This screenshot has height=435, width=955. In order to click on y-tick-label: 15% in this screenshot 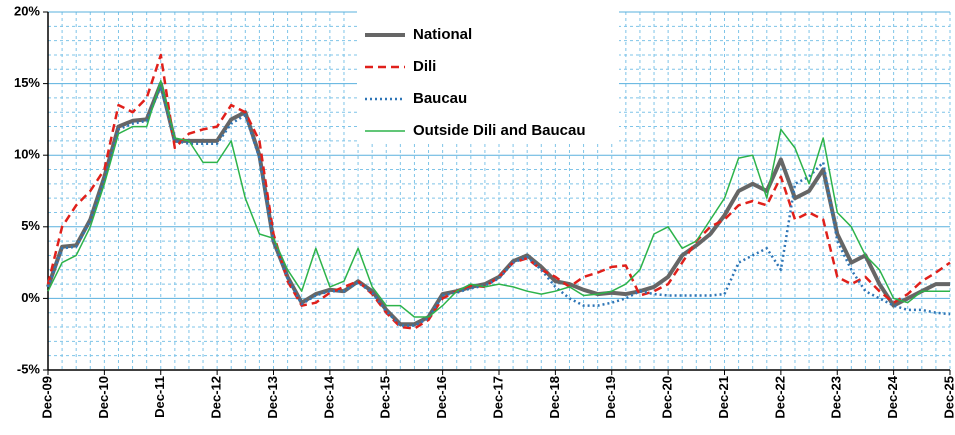, I will do `click(27, 82)`.